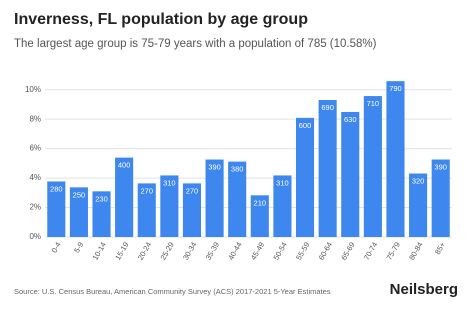 The height and width of the screenshot is (316, 474). I want to click on data-label: 280, so click(56, 188).